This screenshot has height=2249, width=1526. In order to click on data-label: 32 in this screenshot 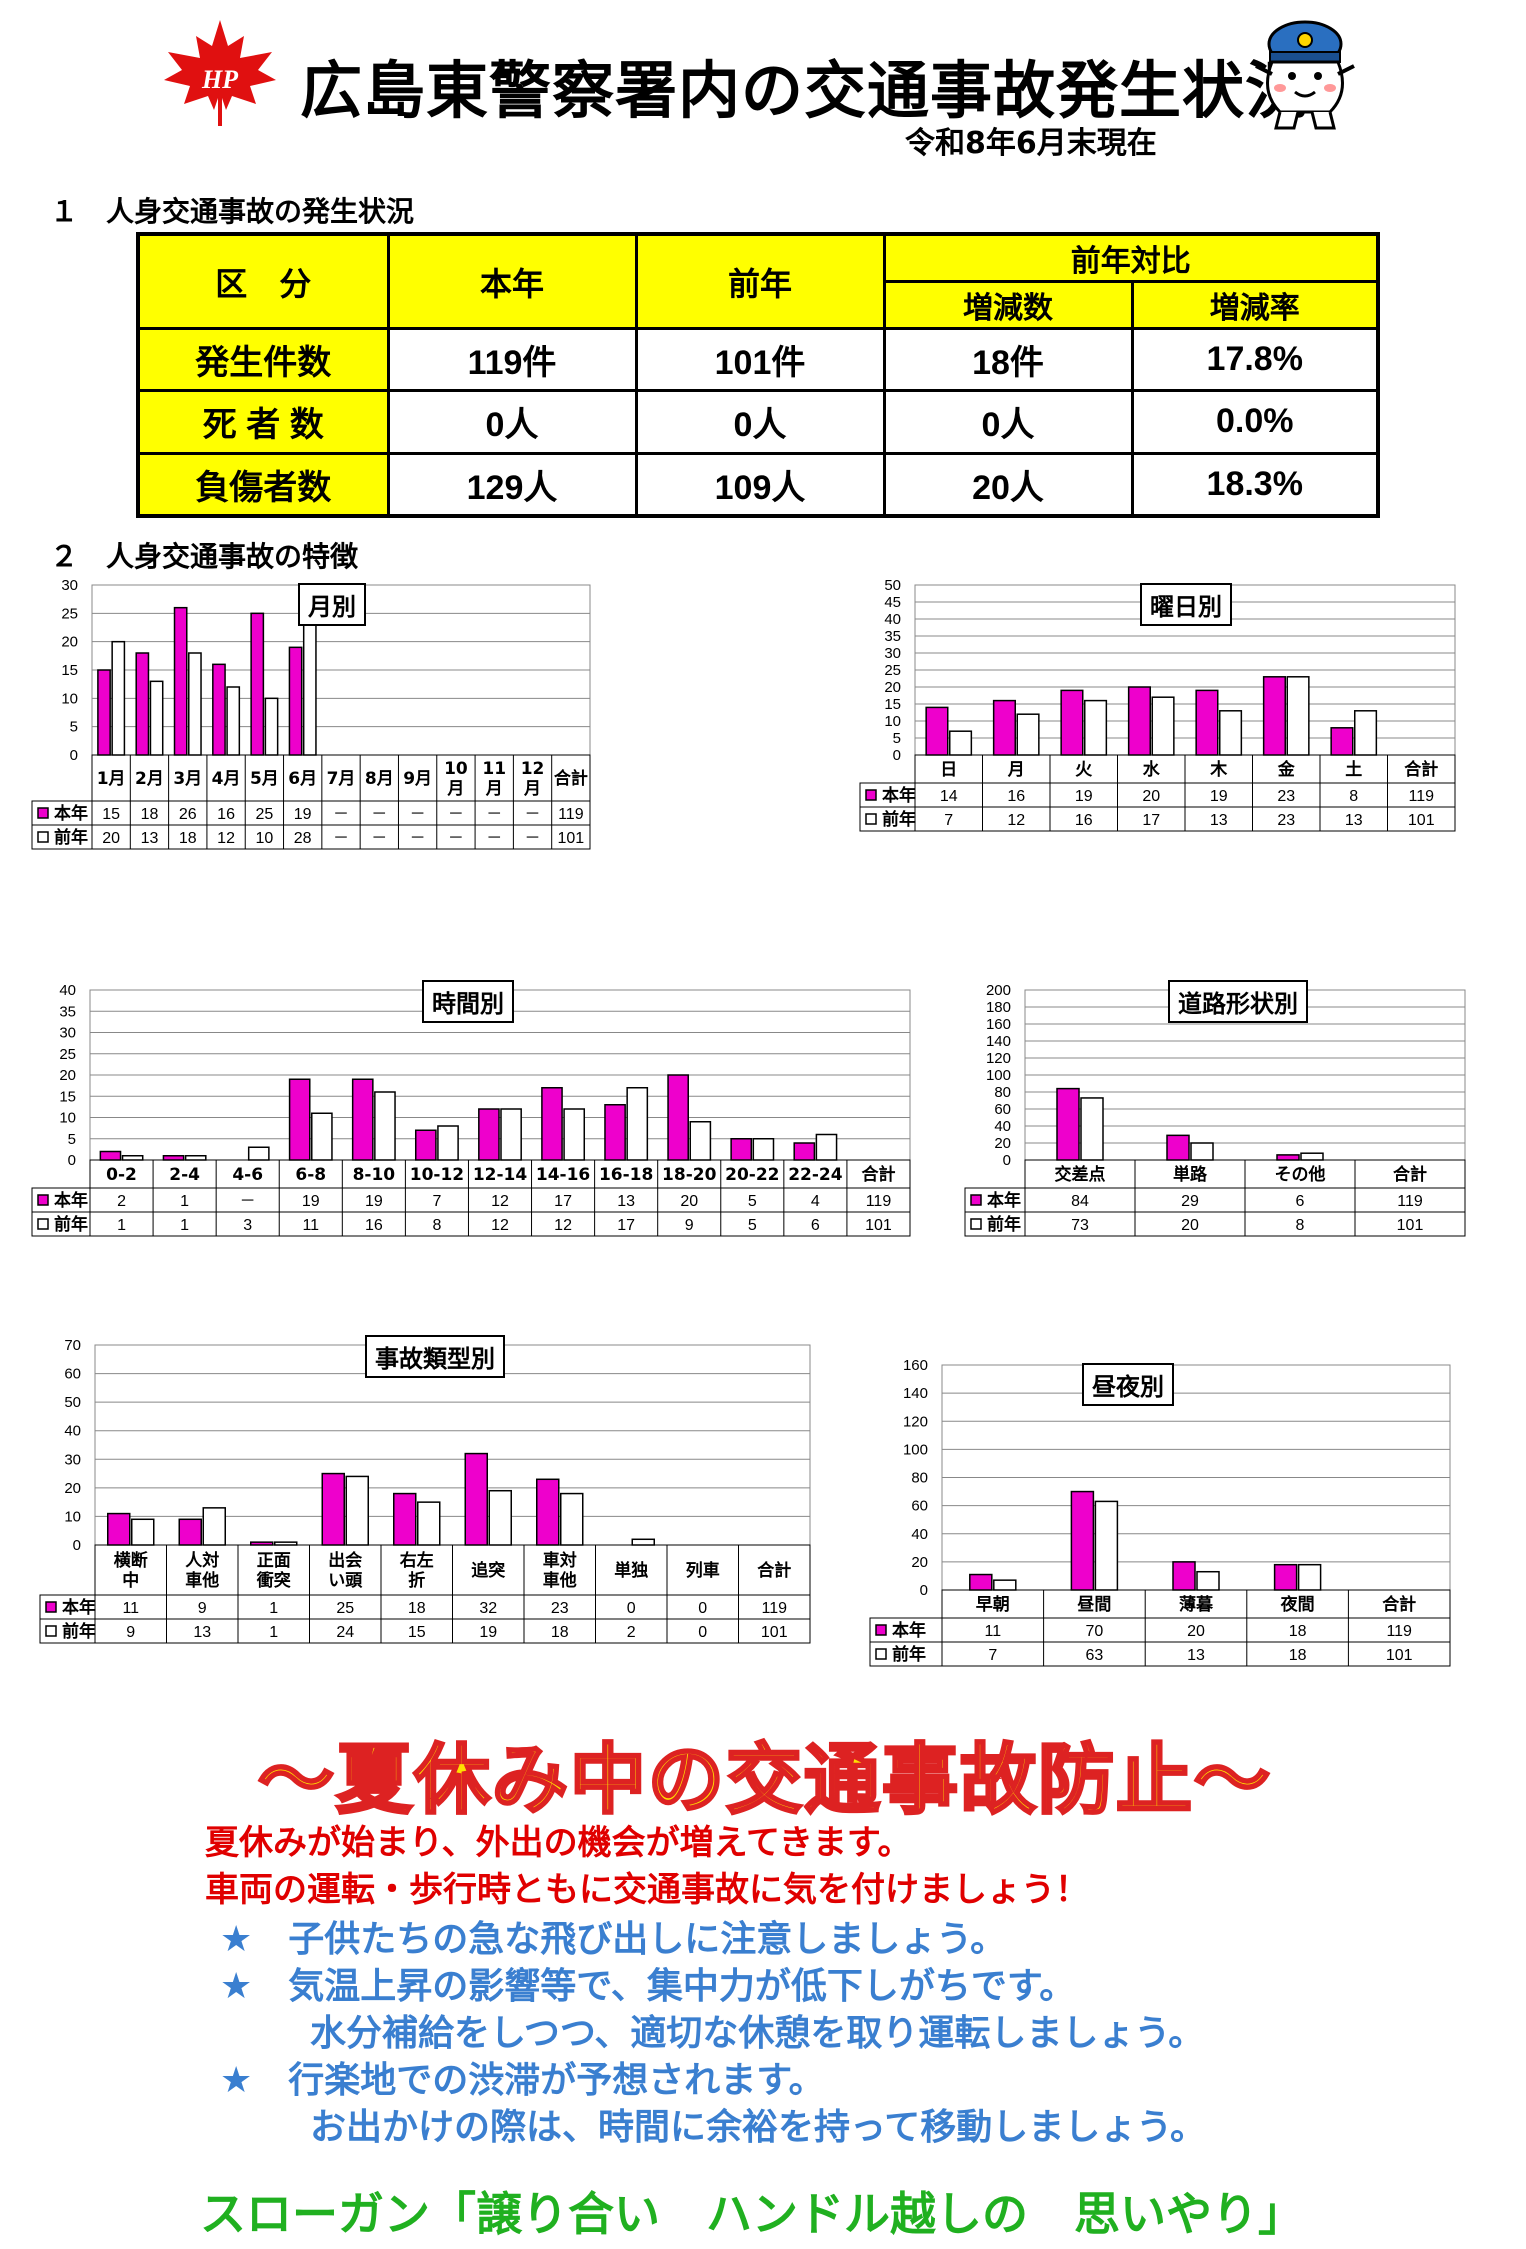, I will do `click(488, 1608)`.